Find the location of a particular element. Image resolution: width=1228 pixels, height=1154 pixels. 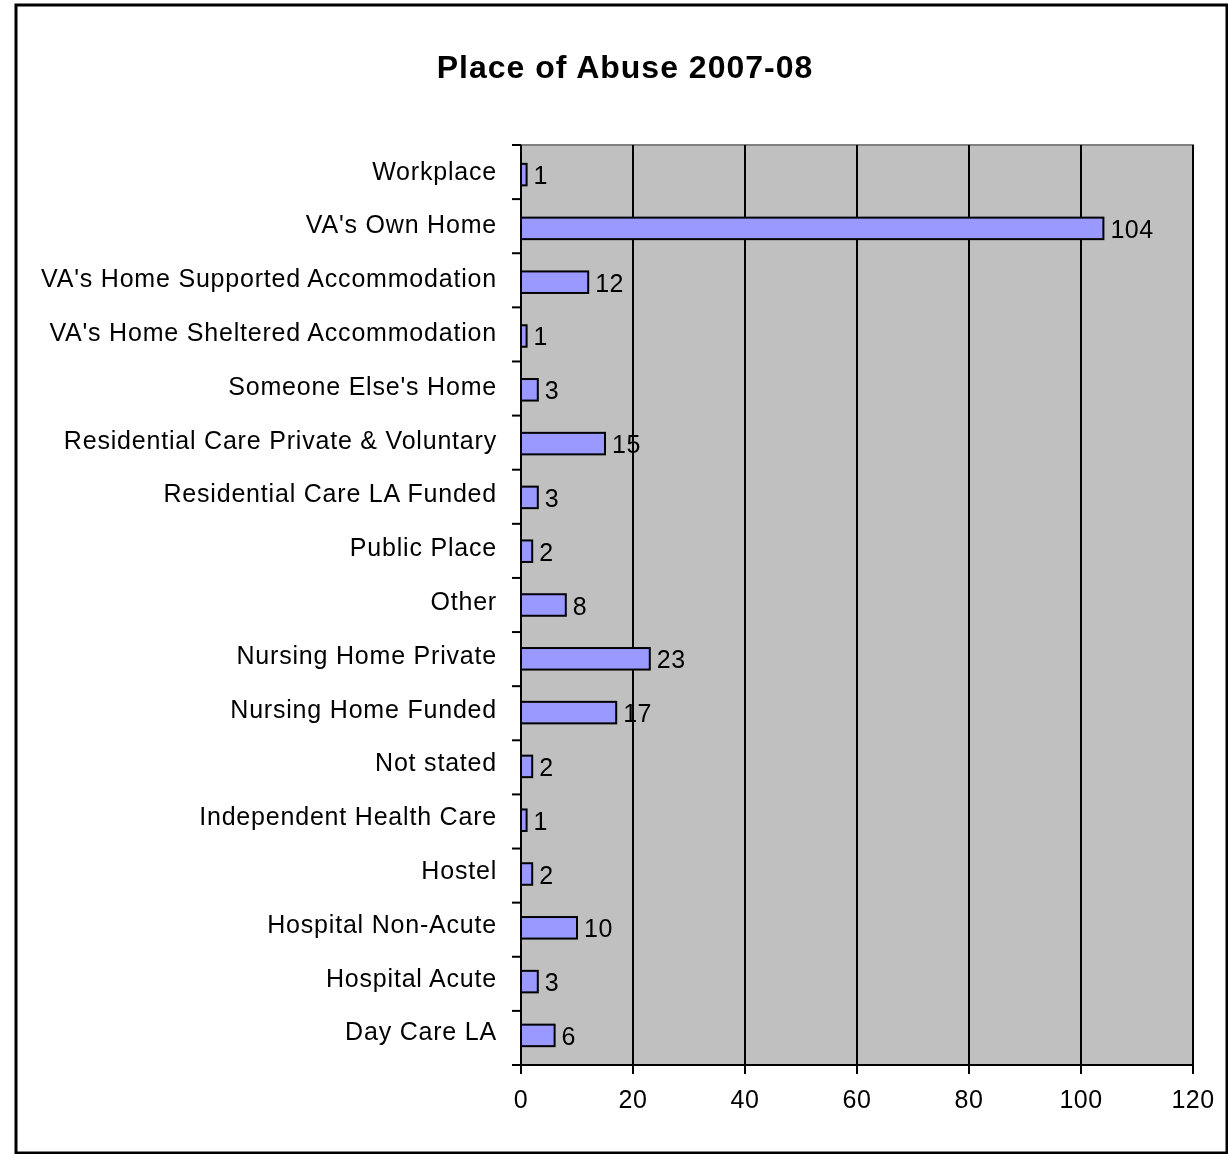

x-tick-label: 80 is located at coordinates (969, 1099).